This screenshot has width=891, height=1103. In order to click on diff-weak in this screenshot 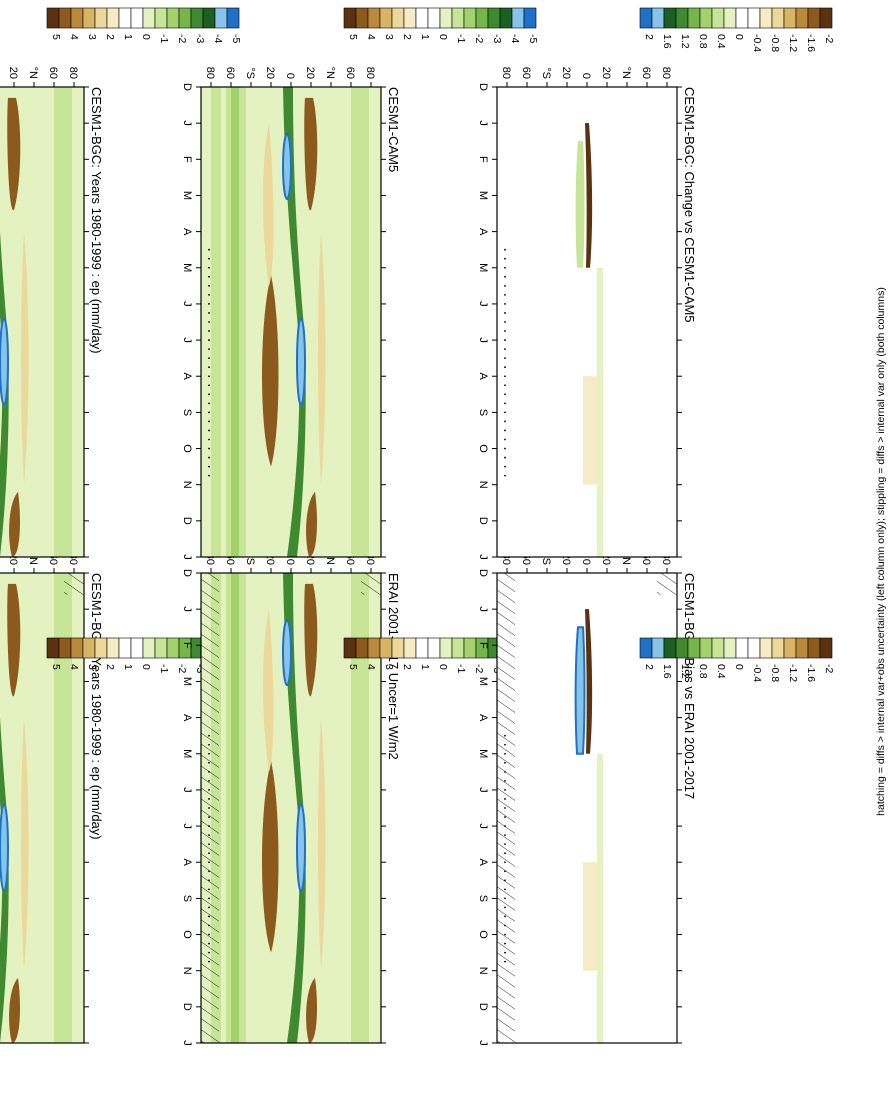, I will do `click(590, 430)`.